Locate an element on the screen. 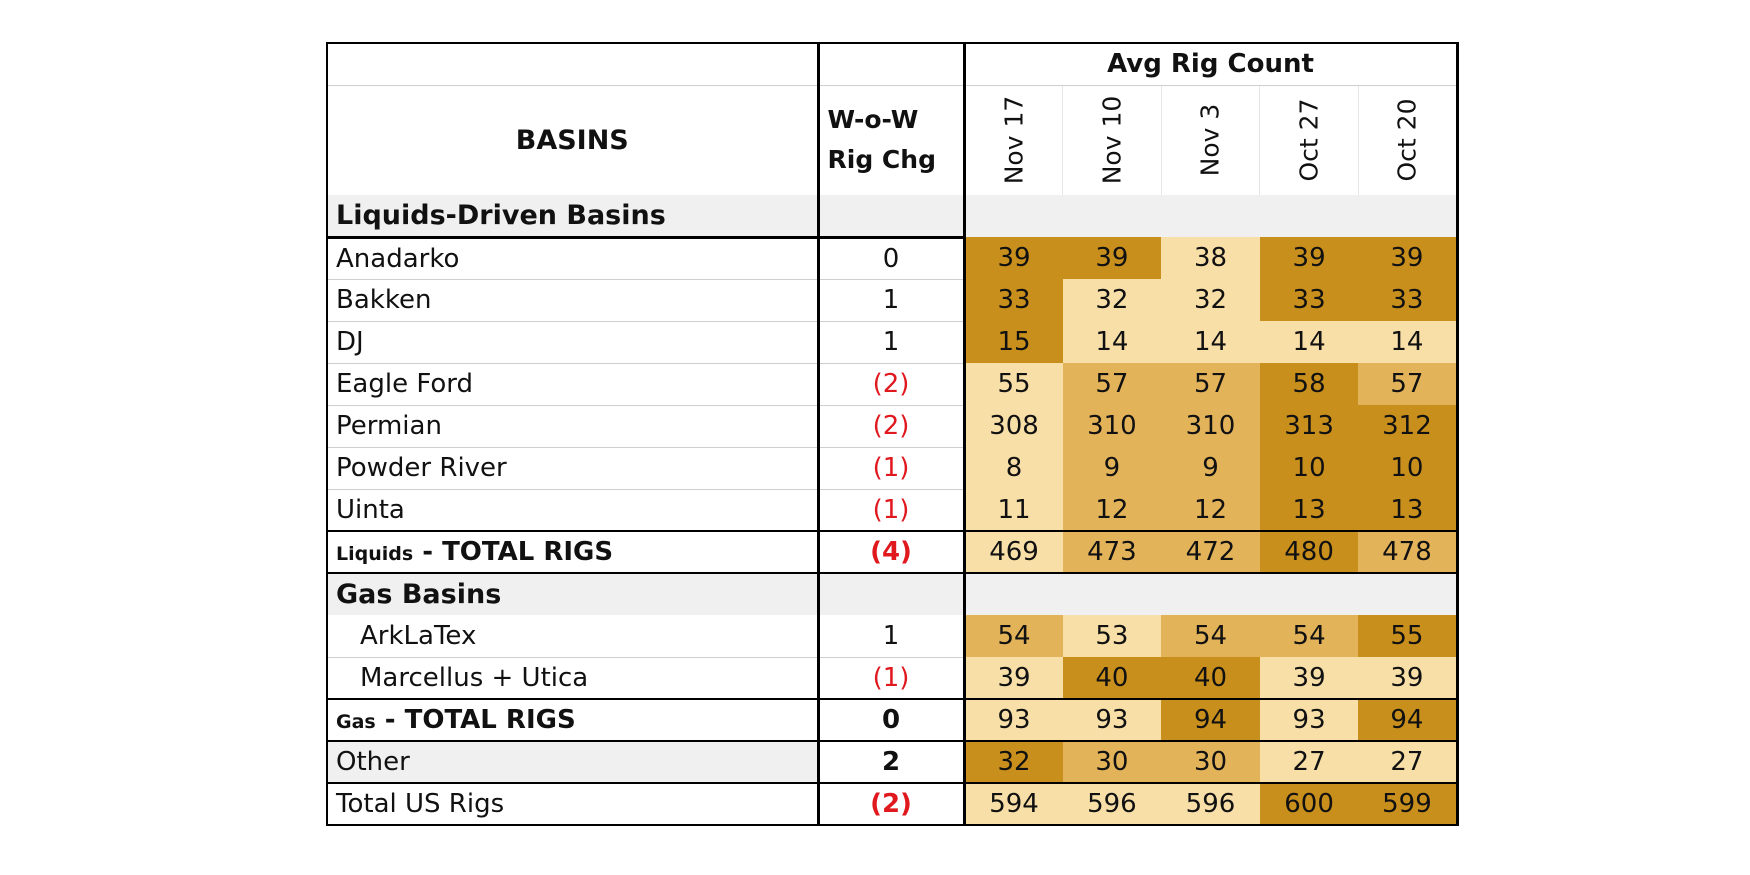  date-header: Oct 27 is located at coordinates (1309, 140).